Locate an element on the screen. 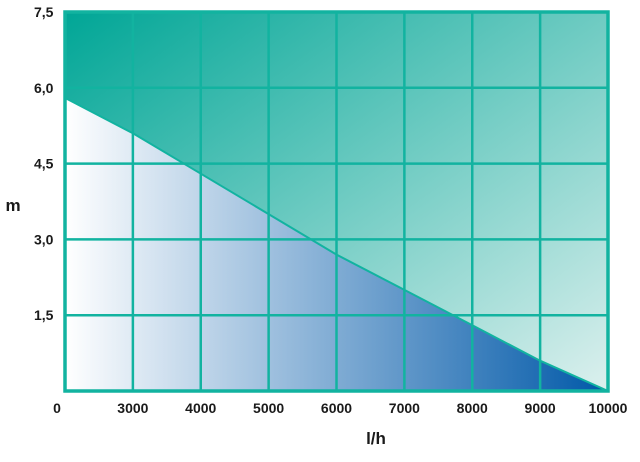 Image resolution: width=640 pixels, height=462 pixels. y-tick-label: 7,5 is located at coordinates (44, 12).